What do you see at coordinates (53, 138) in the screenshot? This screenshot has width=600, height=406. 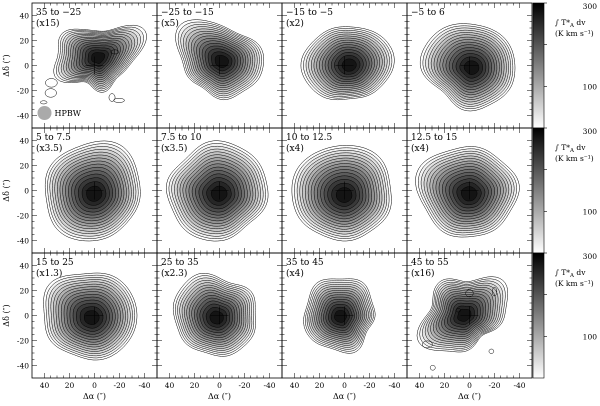 I see `velocity-range-label: 5 to 7.5` at bounding box center [53, 138].